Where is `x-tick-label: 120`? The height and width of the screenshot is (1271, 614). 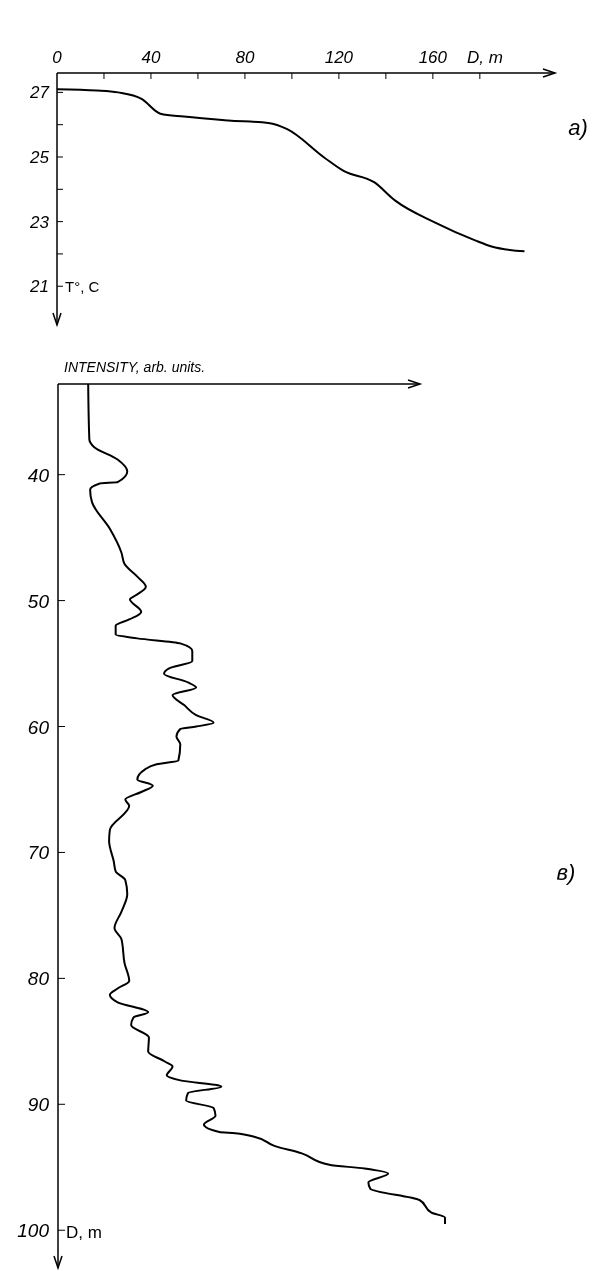
x-tick-label: 120 is located at coordinates (339, 57).